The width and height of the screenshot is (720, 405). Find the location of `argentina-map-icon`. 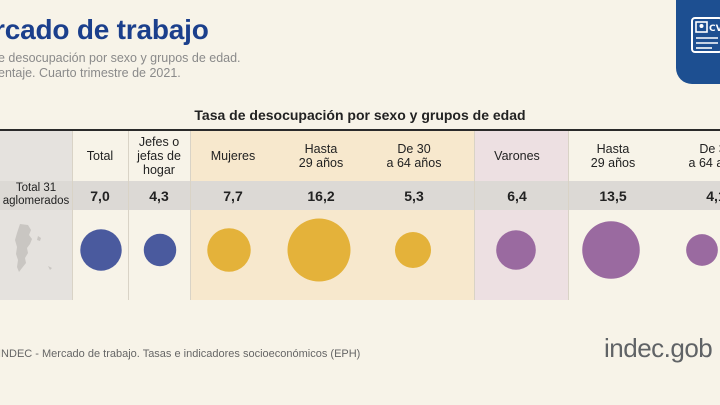

argentina-map-icon is located at coordinates (33, 248).